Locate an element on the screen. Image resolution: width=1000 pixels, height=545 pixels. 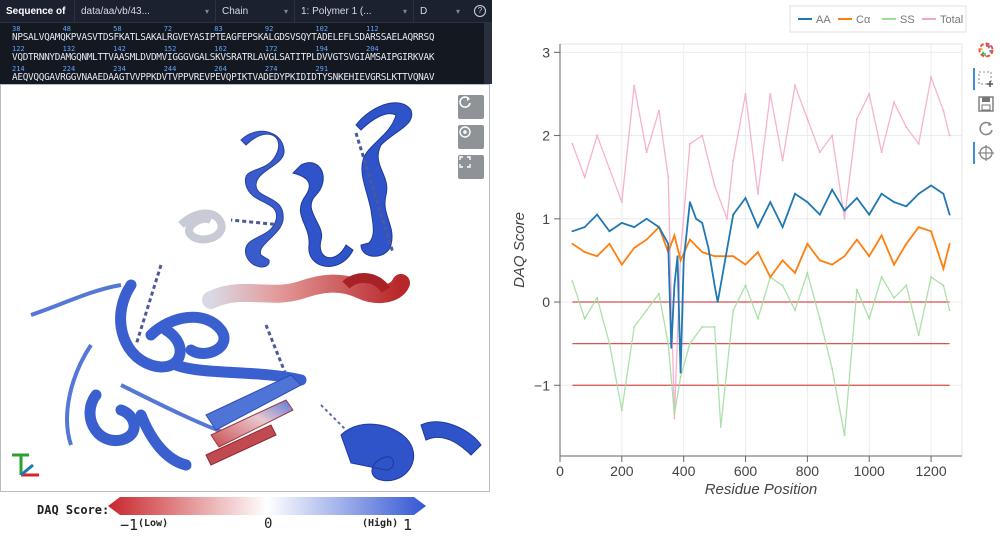
entity-select: 1: Polymer 1 (... ▾ is located at coordinates (353, 11).